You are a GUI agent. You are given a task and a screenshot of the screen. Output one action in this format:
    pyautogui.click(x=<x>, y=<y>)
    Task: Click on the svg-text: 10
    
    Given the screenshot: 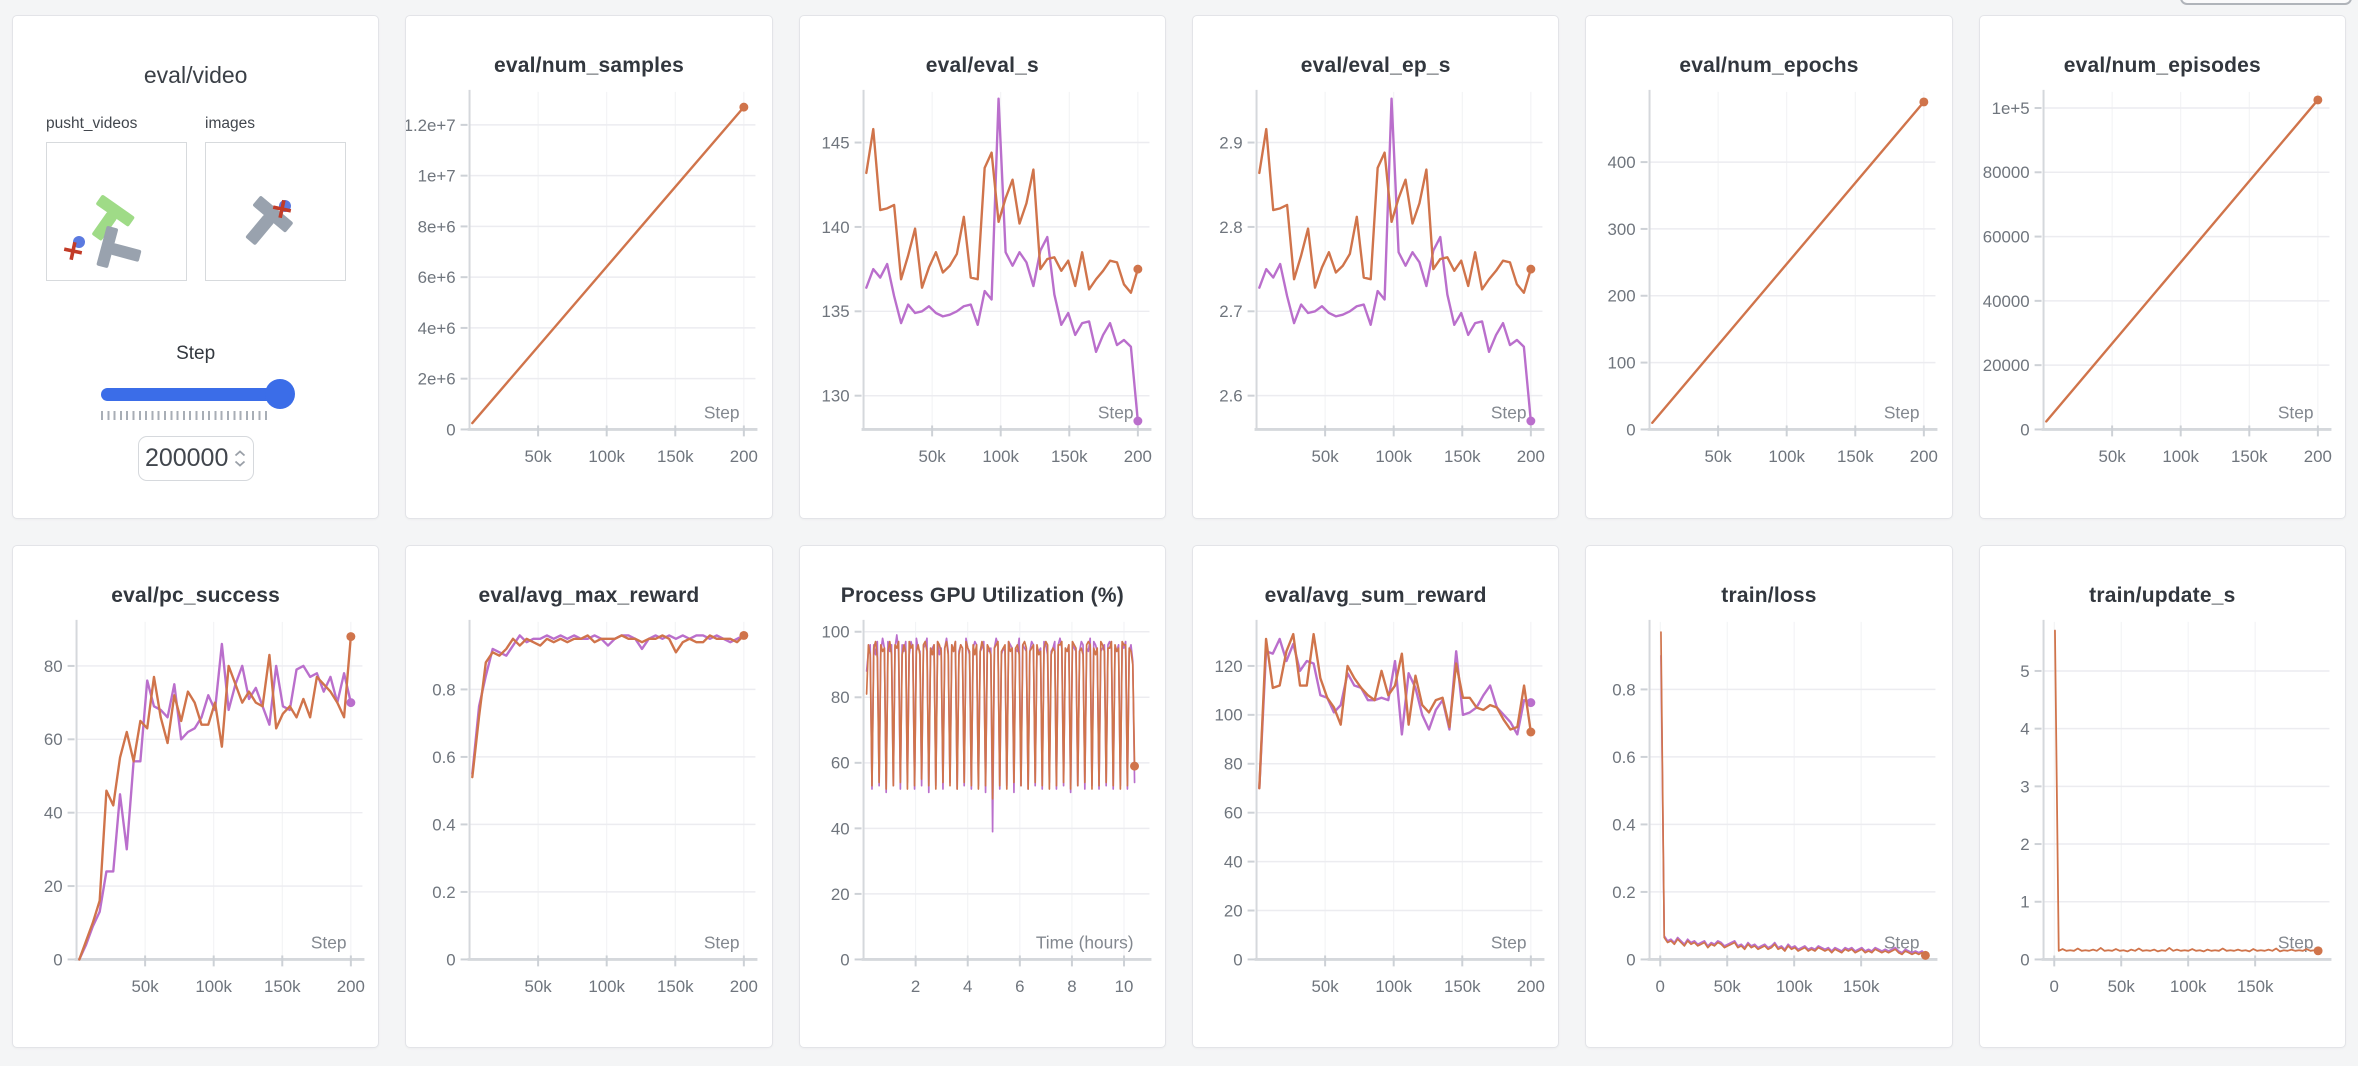 What is the action you would take?
    pyautogui.click(x=1123, y=986)
    